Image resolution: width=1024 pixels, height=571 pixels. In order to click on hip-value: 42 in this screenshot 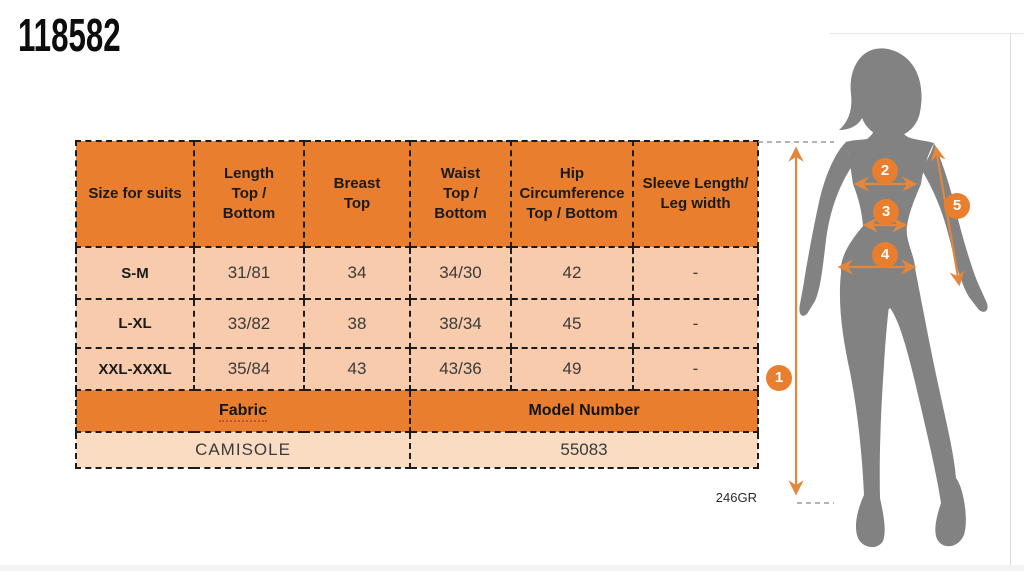, I will do `click(572, 273)`.